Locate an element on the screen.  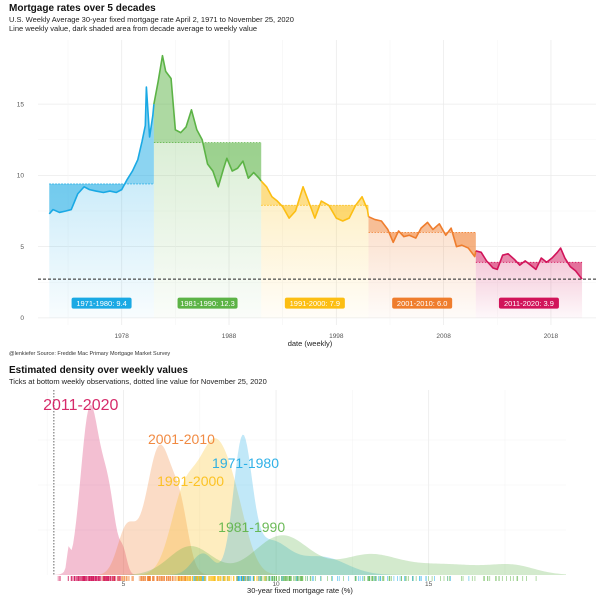
density-label: 1981-1990 is located at coordinates (251, 527).